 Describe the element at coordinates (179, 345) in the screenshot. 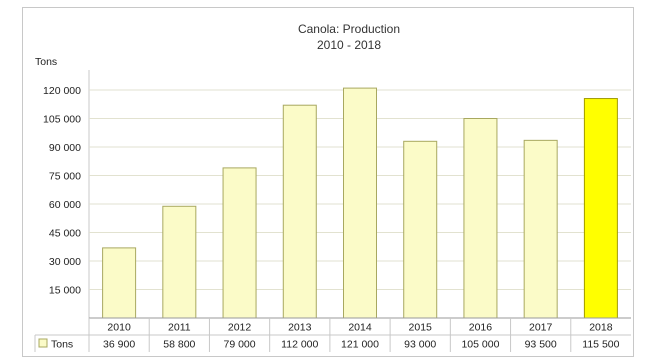

I see `data-label: 58 800` at that location.